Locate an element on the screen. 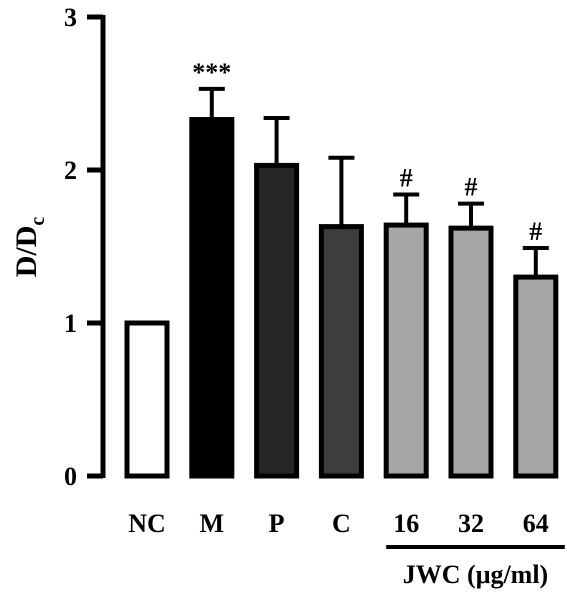 This screenshot has height=597, width=567. significance-label-32: # is located at coordinates (471, 187).